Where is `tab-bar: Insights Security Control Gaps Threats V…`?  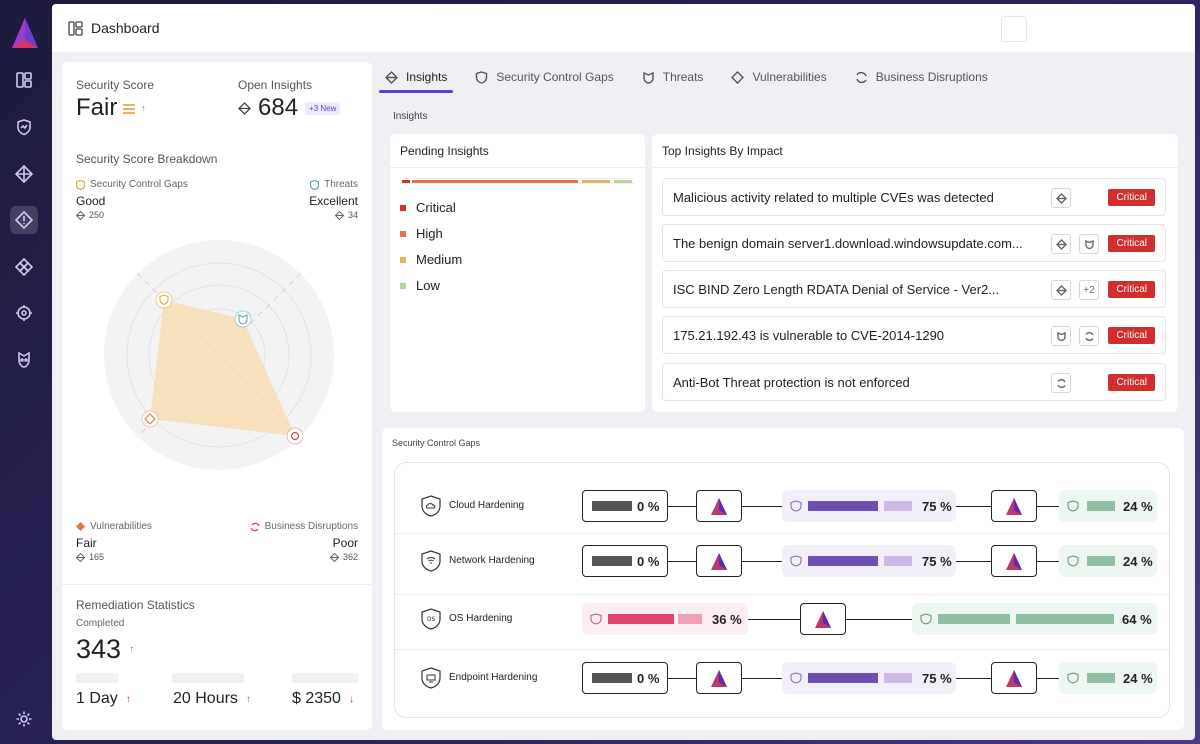
tab-bar: Insights Security Control Gaps Threats V… is located at coordinates (683, 79).